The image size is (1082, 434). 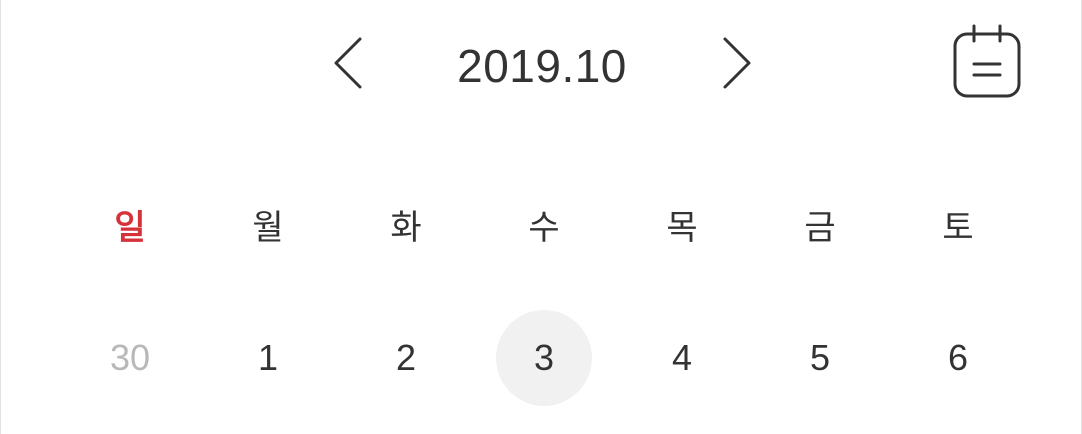 I want to click on day-cell: 5, so click(x=820, y=358).